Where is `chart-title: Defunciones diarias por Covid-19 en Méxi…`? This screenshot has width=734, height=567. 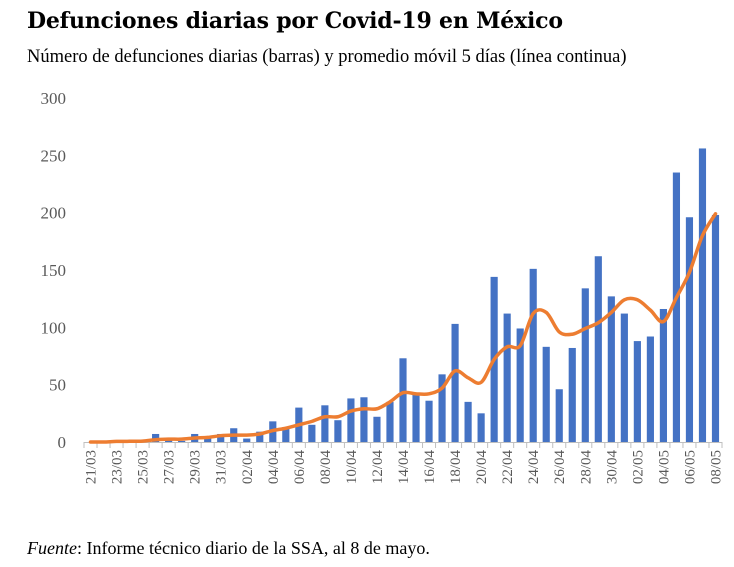 chart-title: Defunciones diarias por Covid-19 en Méxi… is located at coordinates (295, 21).